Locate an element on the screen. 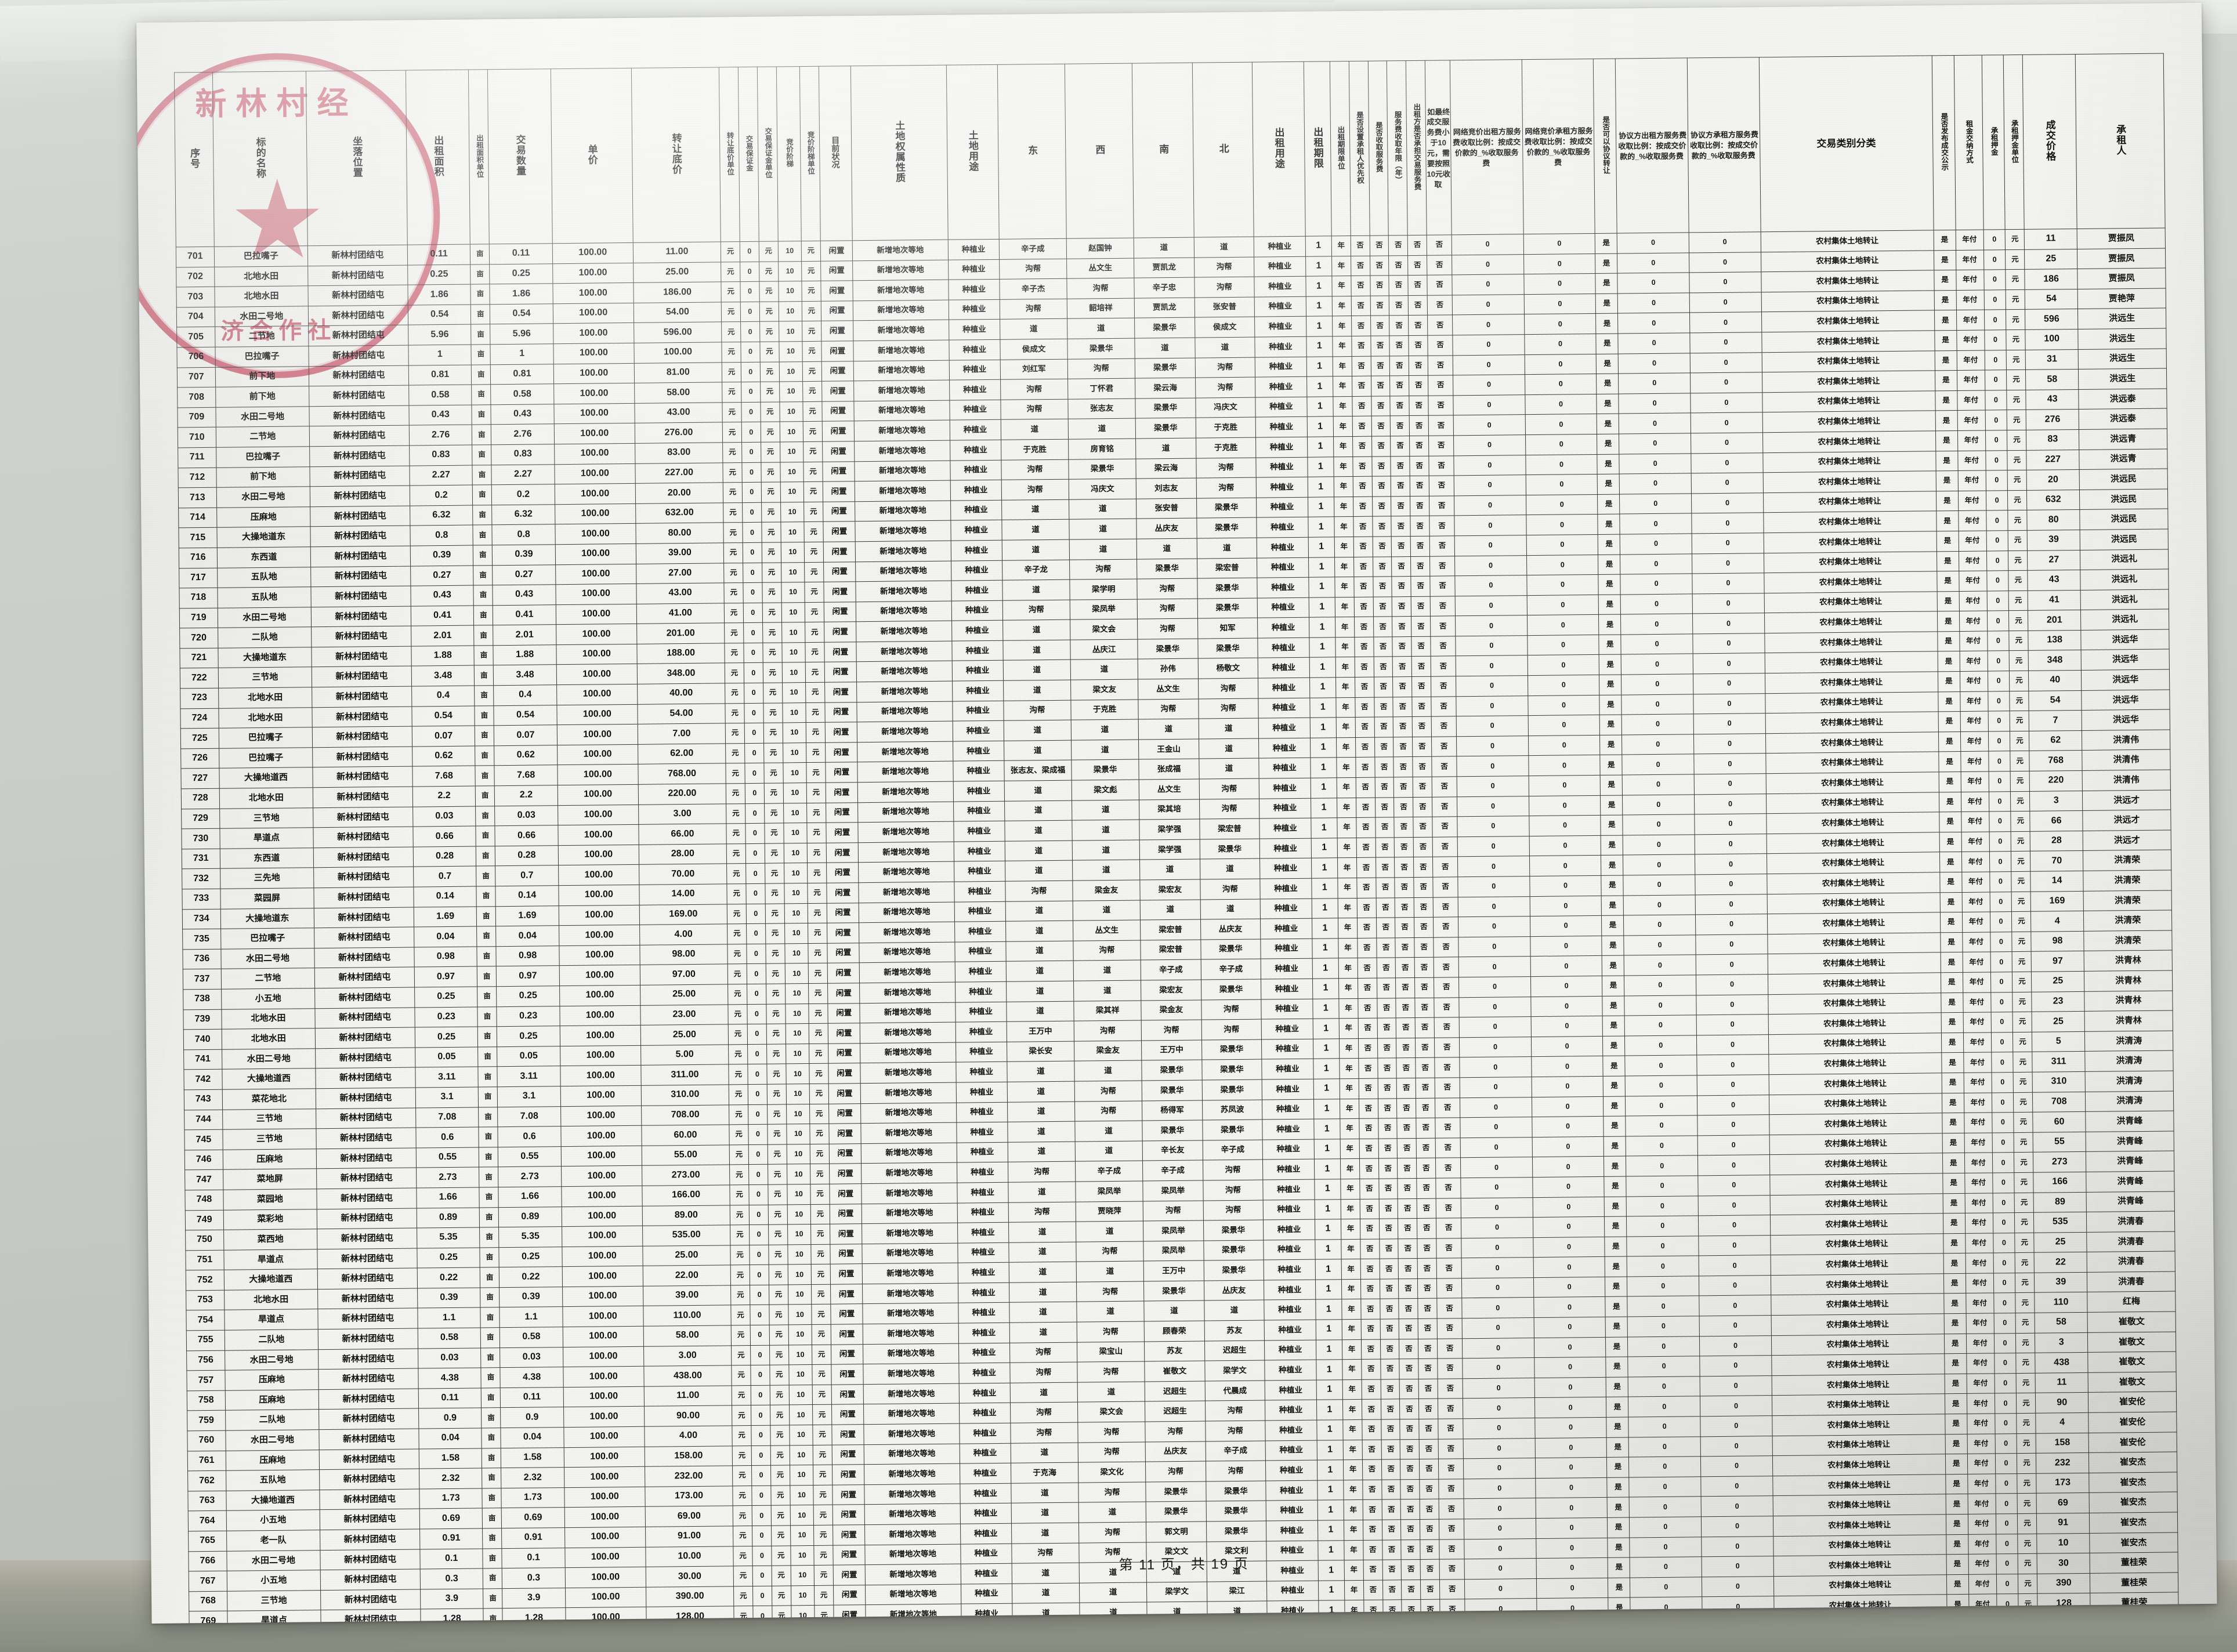 This screenshot has height=1652, width=2237. cell-can-negotiate: 是 is located at coordinates (1614, 1085).